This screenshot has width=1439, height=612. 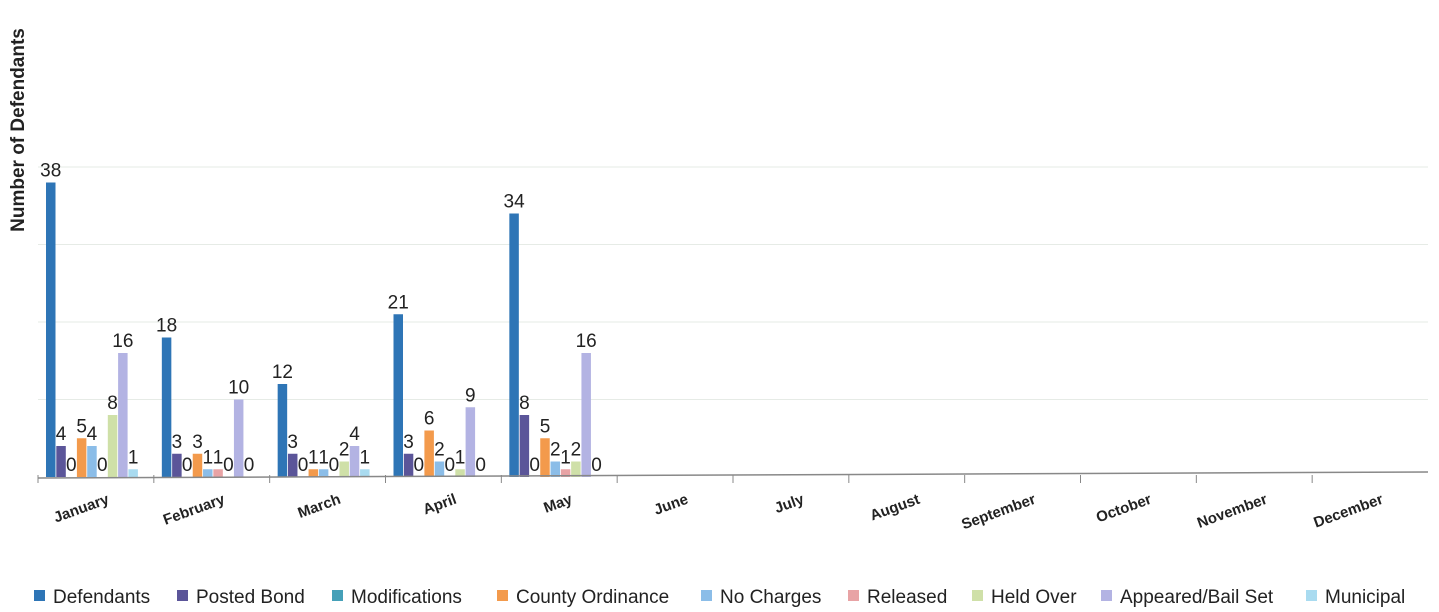 I want to click on x-tick-label-august: August, so click(x=895, y=508).